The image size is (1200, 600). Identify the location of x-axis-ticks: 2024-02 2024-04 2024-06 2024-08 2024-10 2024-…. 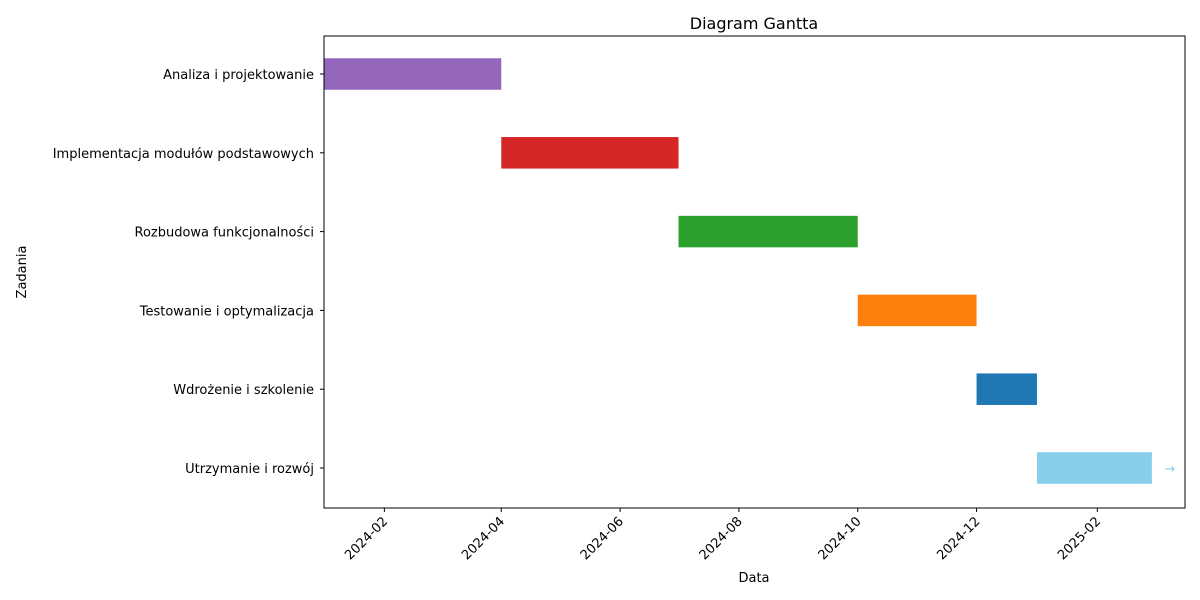
(723, 535).